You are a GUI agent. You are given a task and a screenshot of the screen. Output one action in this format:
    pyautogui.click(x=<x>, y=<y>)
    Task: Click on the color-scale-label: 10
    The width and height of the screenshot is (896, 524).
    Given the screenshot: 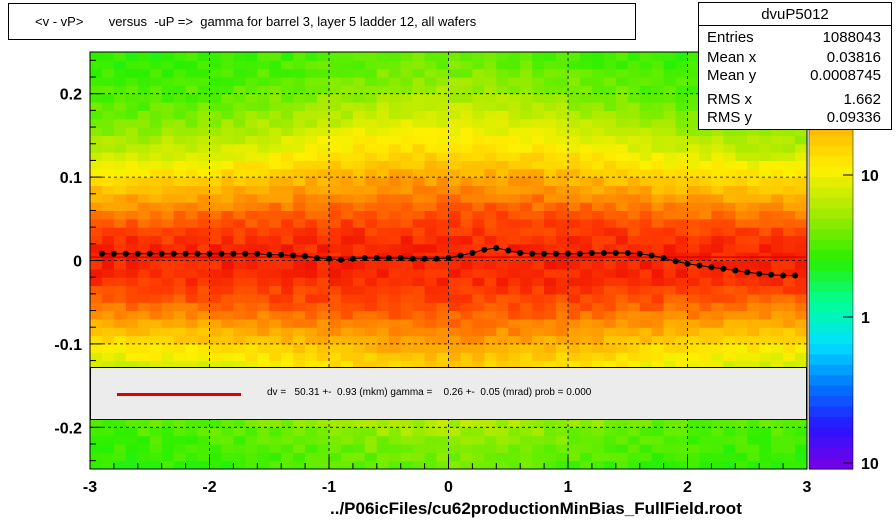 What is the action you would take?
    pyautogui.click(x=870, y=176)
    